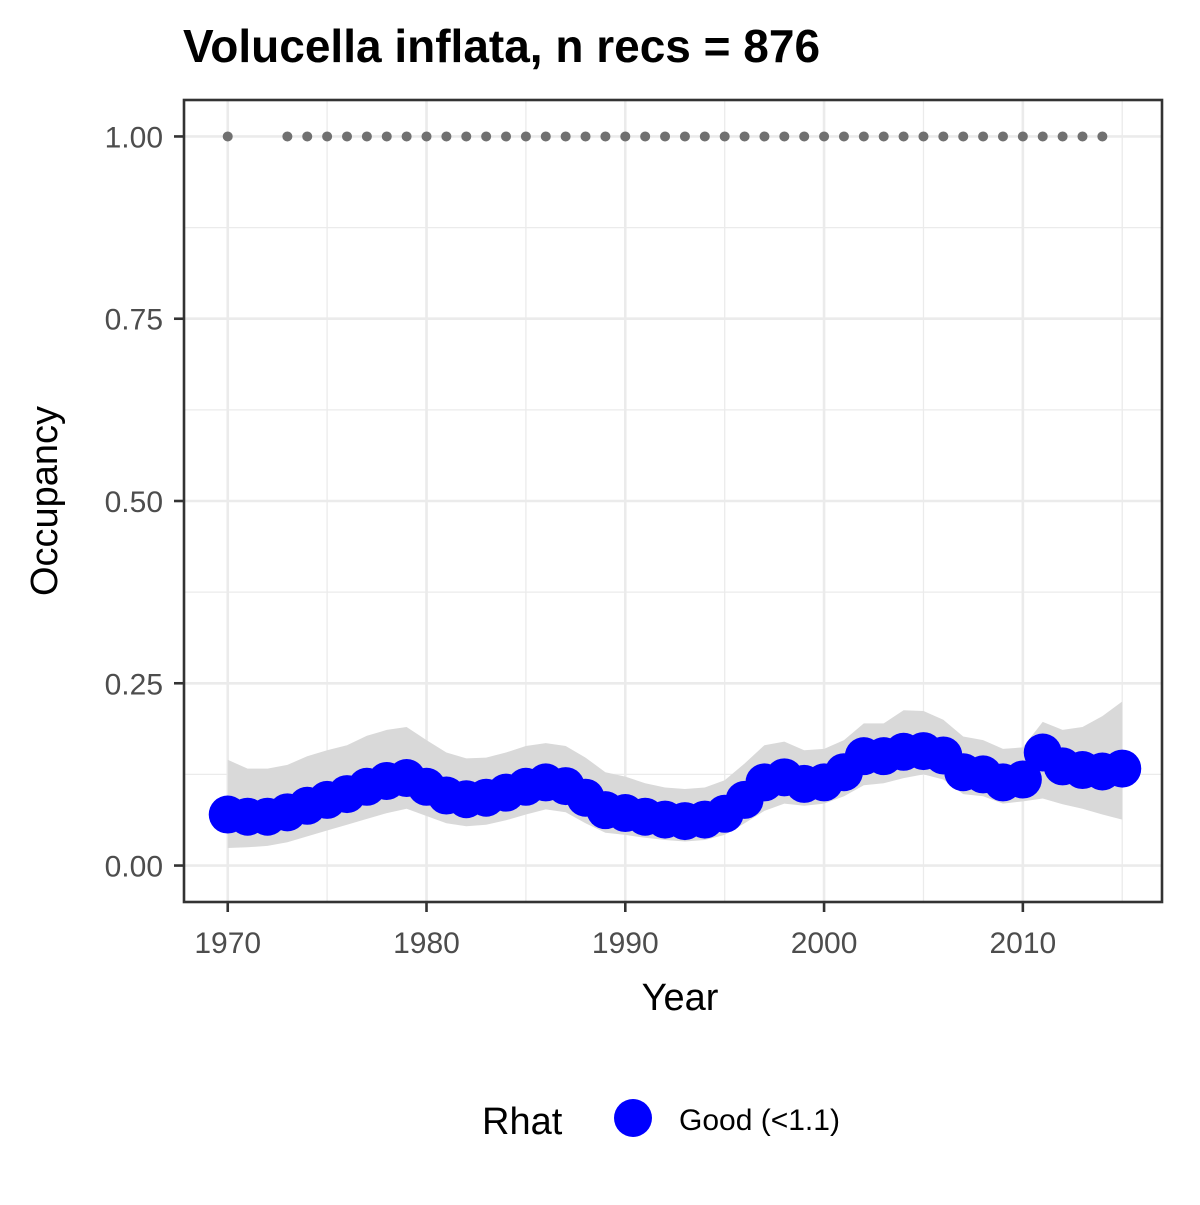  I want to click on legend: Rhat Good (<1.1), so click(661, 1121).